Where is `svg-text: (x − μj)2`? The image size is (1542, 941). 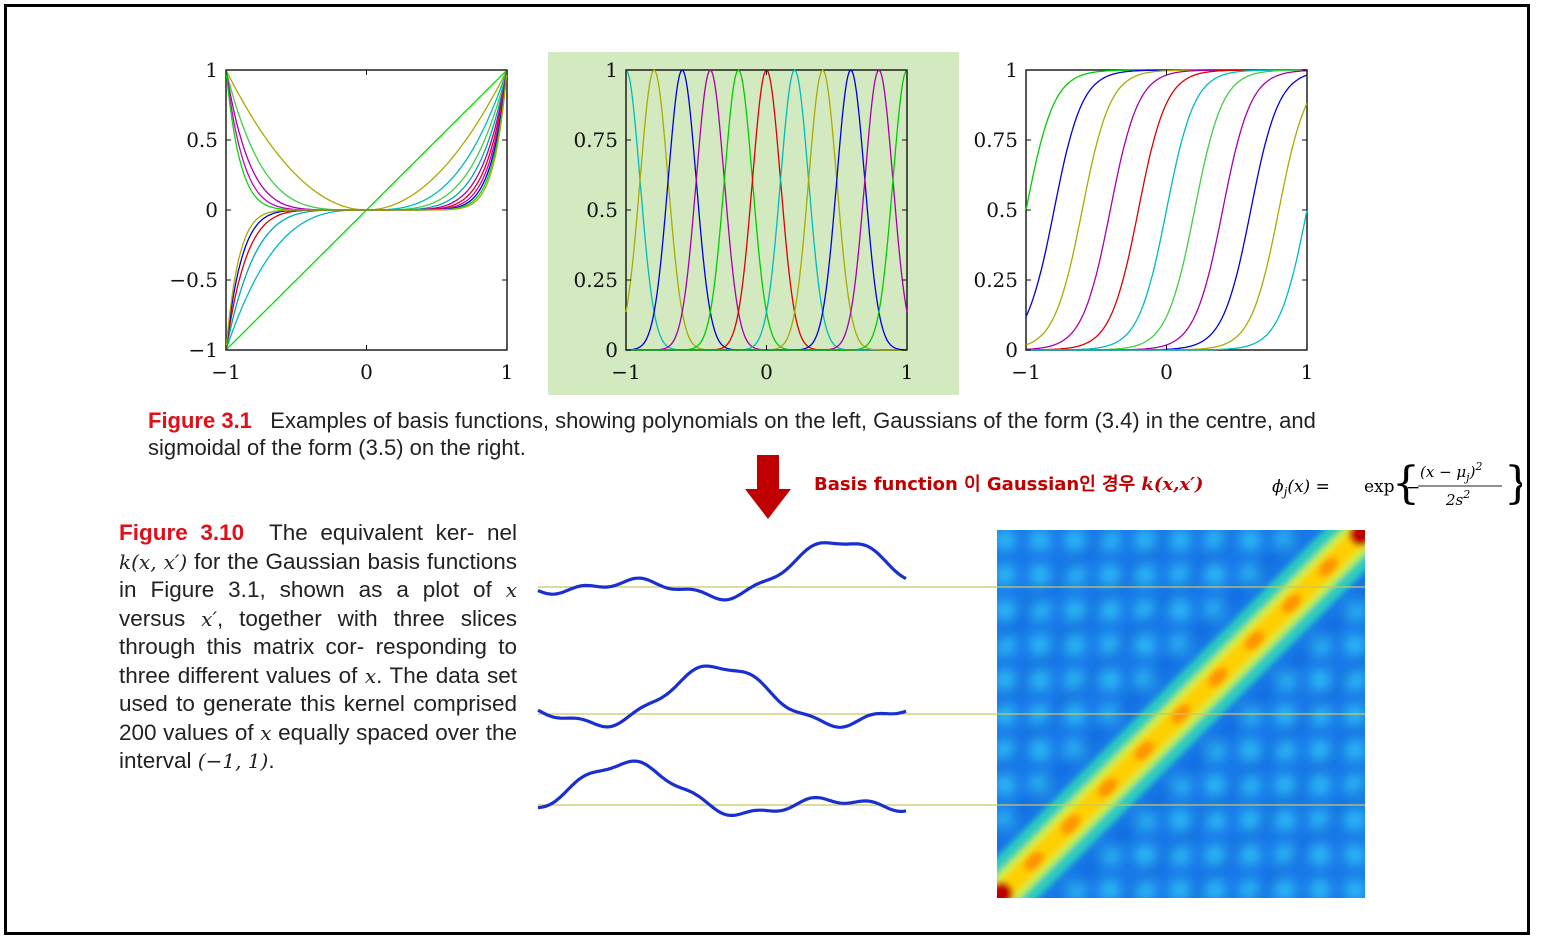
svg-text: (x − μj)2 is located at coordinates (1451, 472).